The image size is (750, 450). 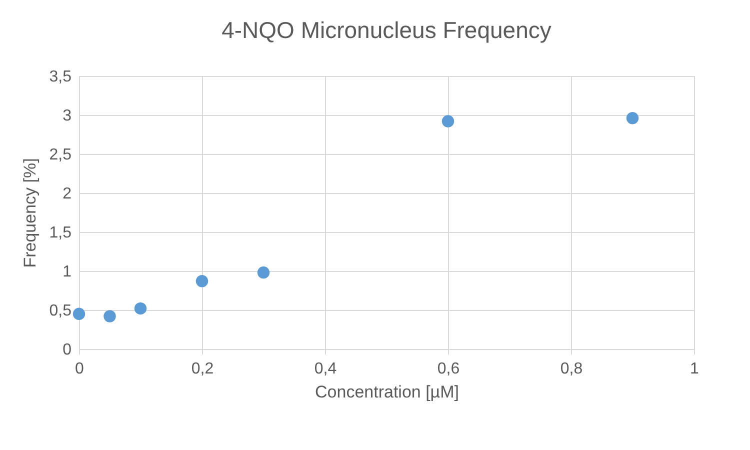 I want to click on y-tick-label: 3,5, so click(x=60, y=77).